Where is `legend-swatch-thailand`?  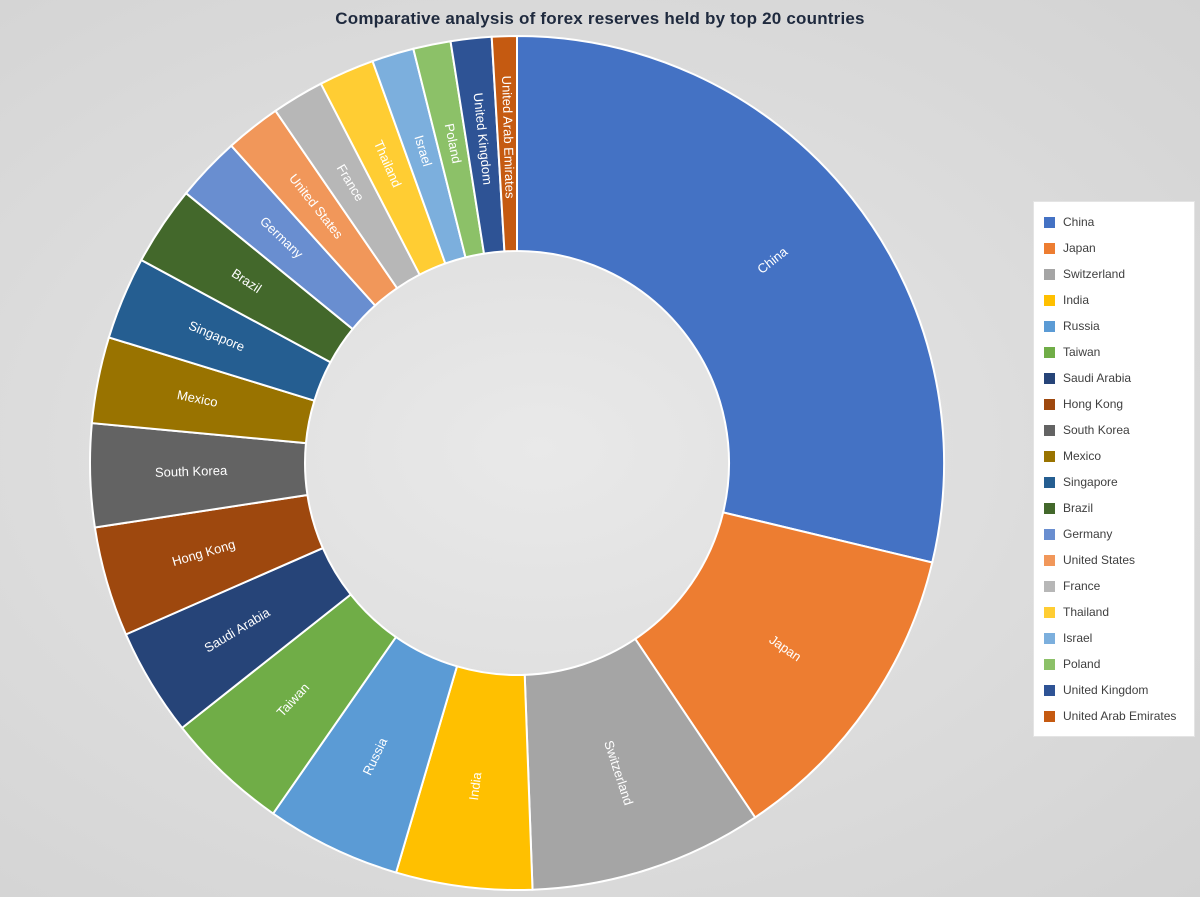 legend-swatch-thailand is located at coordinates (1049, 612).